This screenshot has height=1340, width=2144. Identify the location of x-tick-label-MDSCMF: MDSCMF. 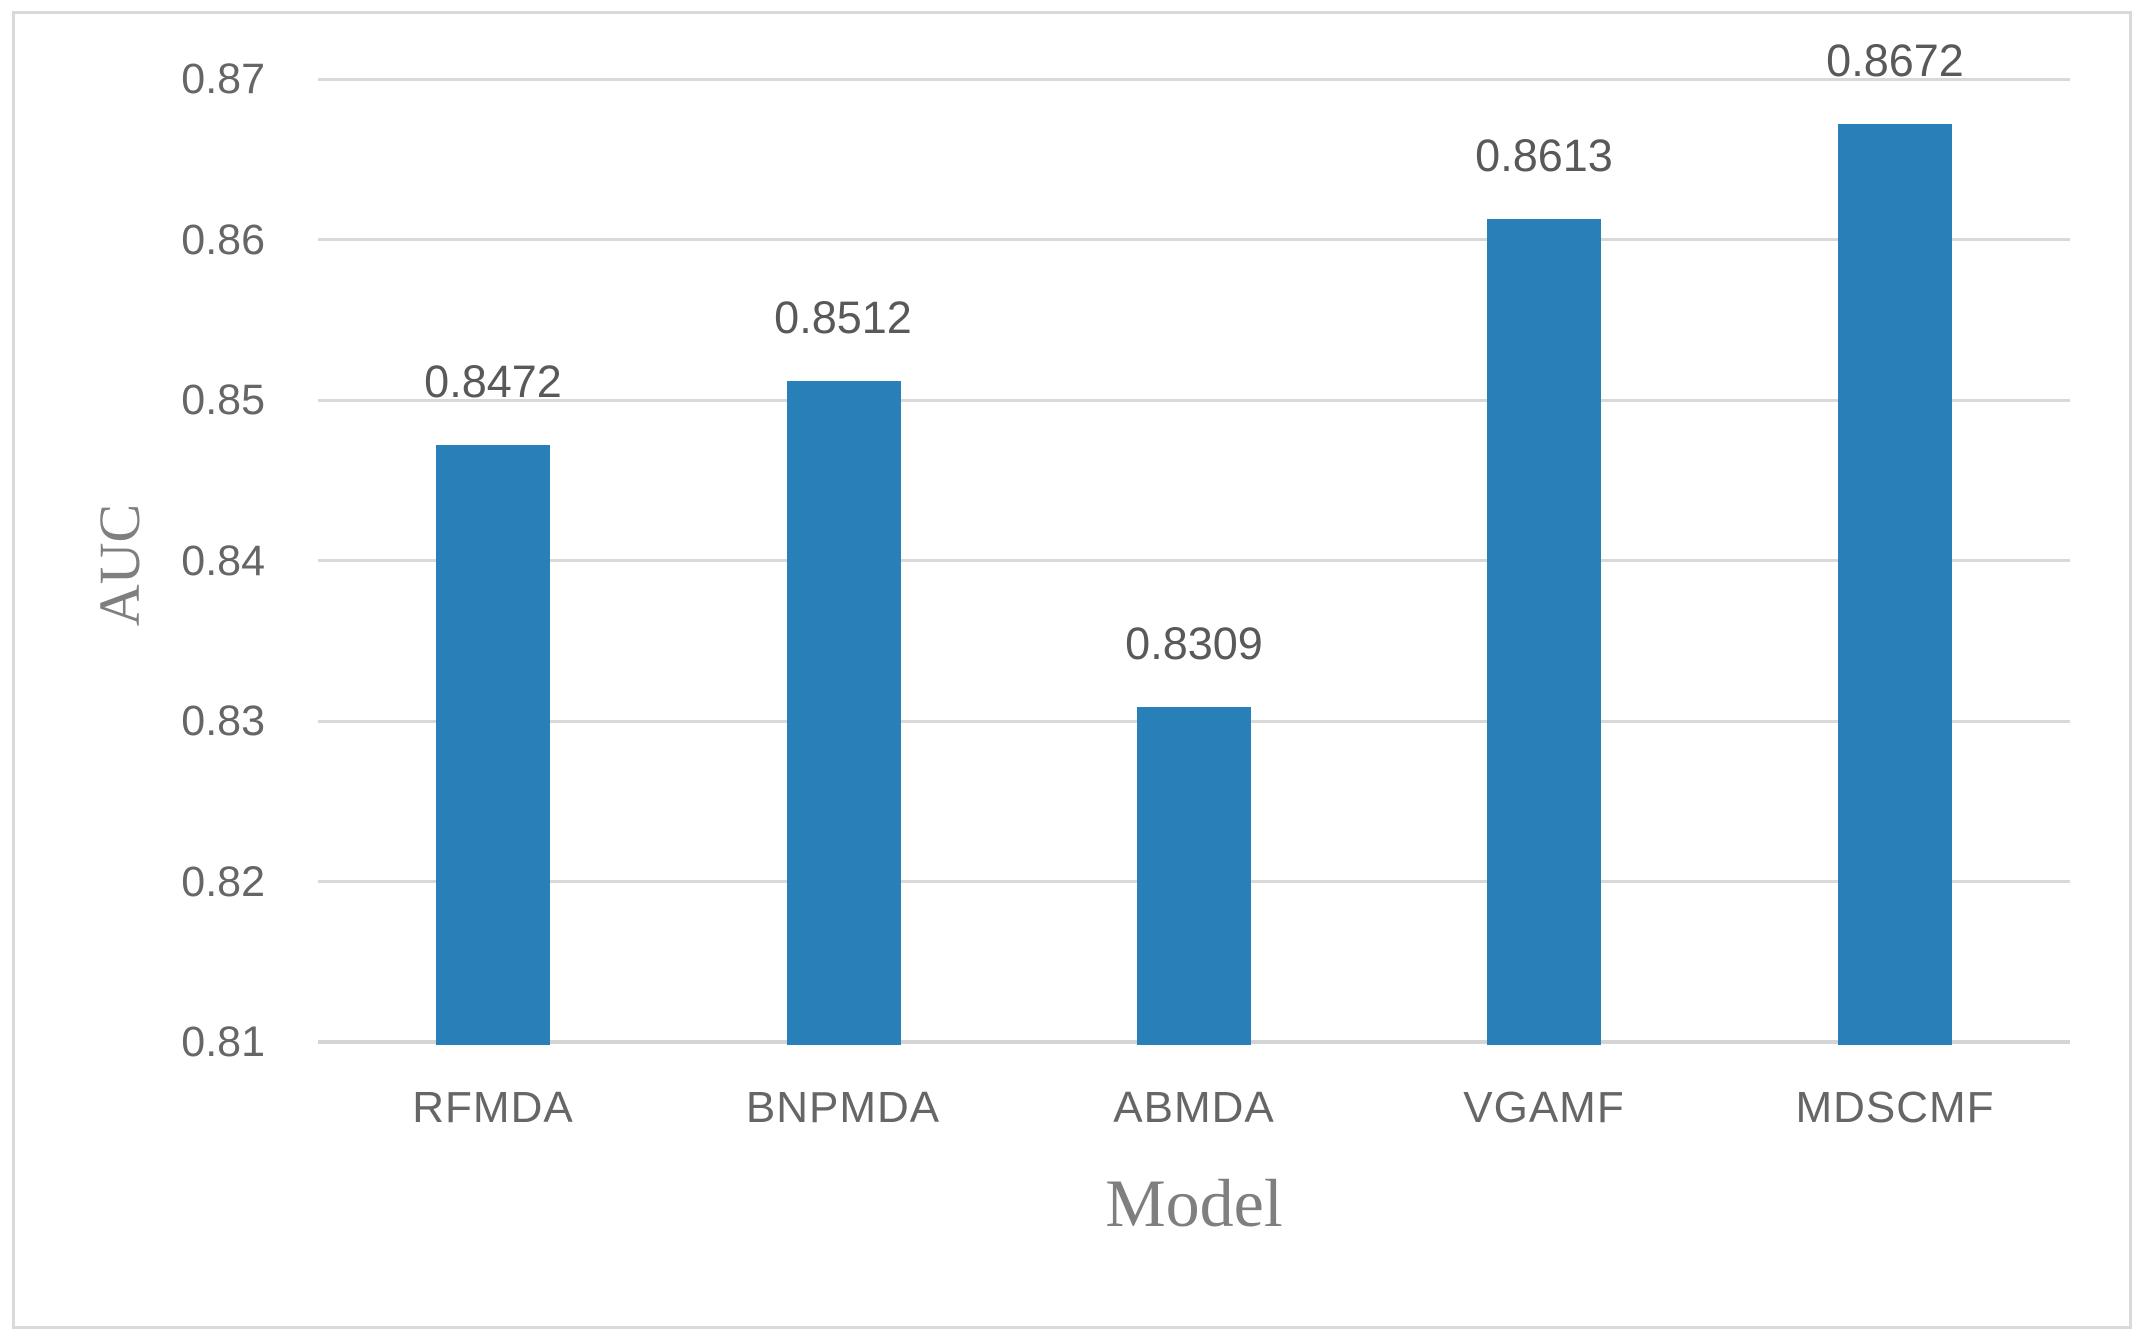
(1895, 1107).